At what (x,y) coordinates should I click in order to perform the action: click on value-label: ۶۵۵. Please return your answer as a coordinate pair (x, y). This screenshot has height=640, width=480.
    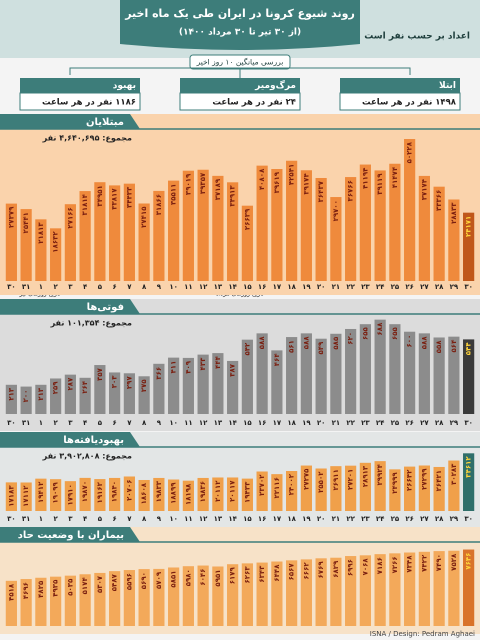
    Looking at the image, I should click on (395, 333).